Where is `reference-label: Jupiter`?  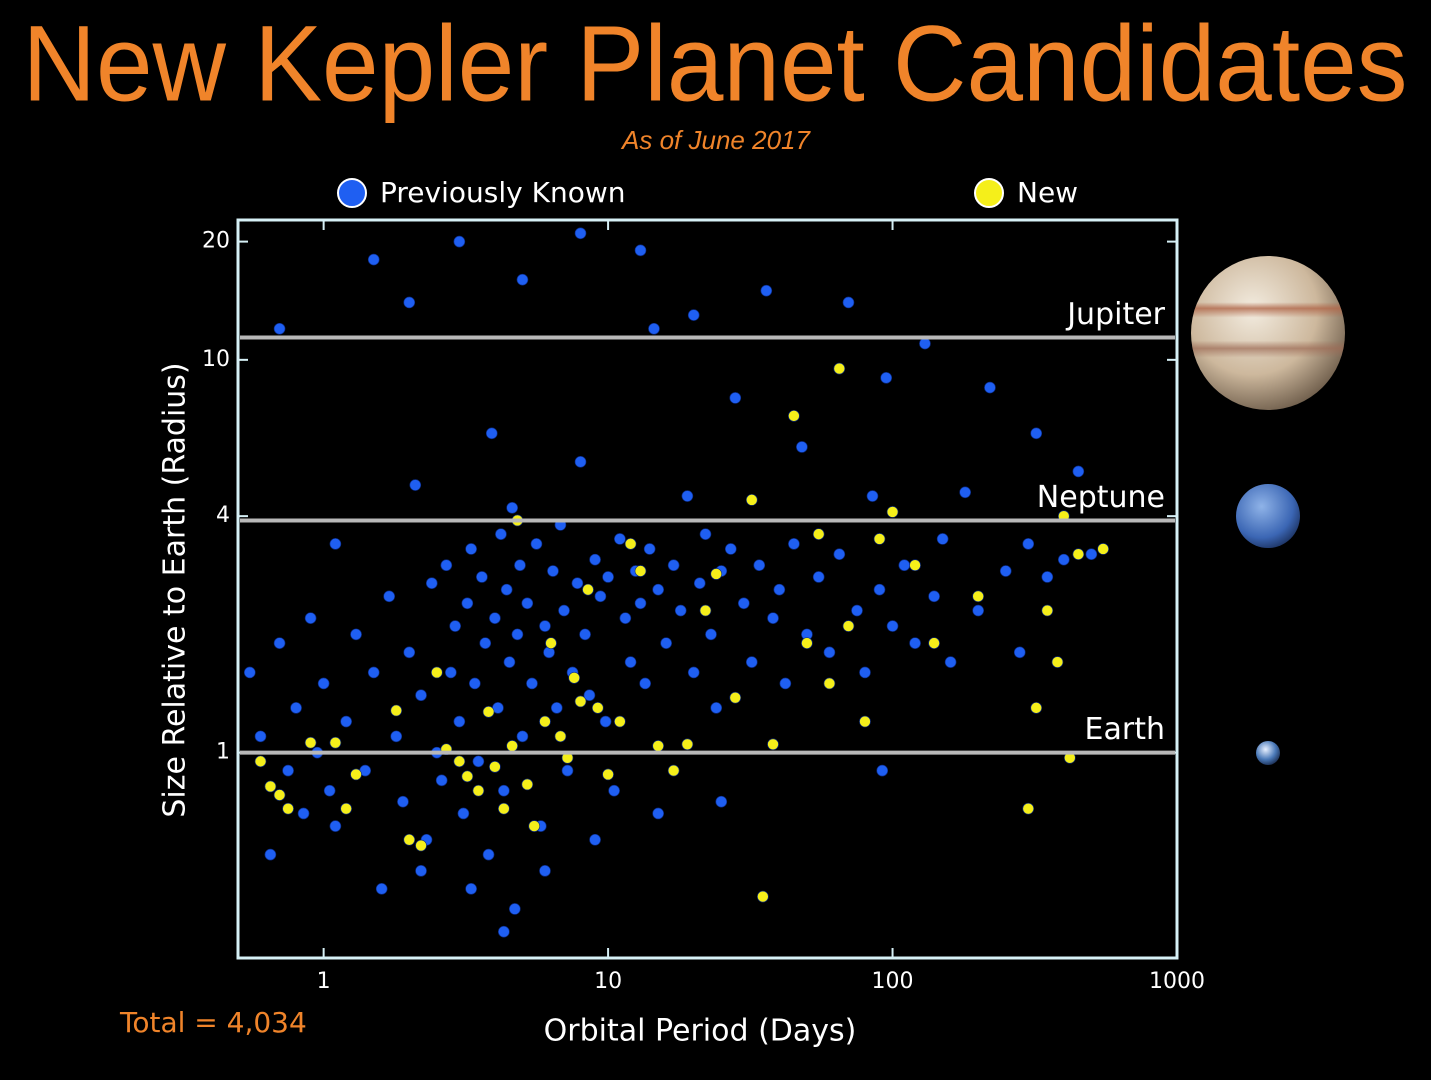
reference-label: Jupiter is located at coordinates (1115, 314).